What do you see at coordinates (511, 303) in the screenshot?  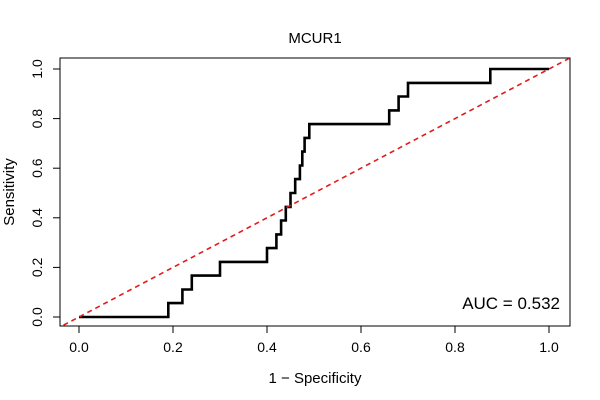 I see `auc-annotation: AUC = 0.532` at bounding box center [511, 303].